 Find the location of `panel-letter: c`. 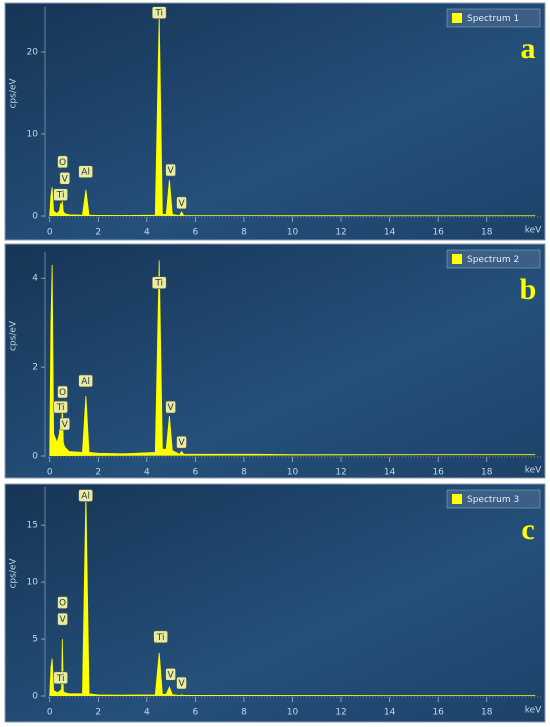

panel-letter: c is located at coordinates (527, 529).